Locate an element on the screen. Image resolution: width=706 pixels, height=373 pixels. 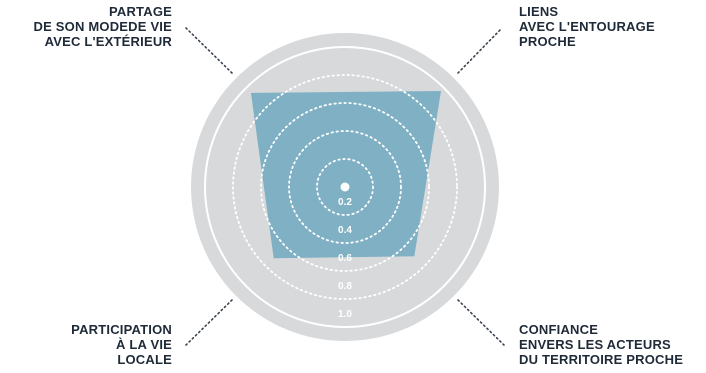
axis-label-line: À LA VIE is located at coordinates (143, 344).